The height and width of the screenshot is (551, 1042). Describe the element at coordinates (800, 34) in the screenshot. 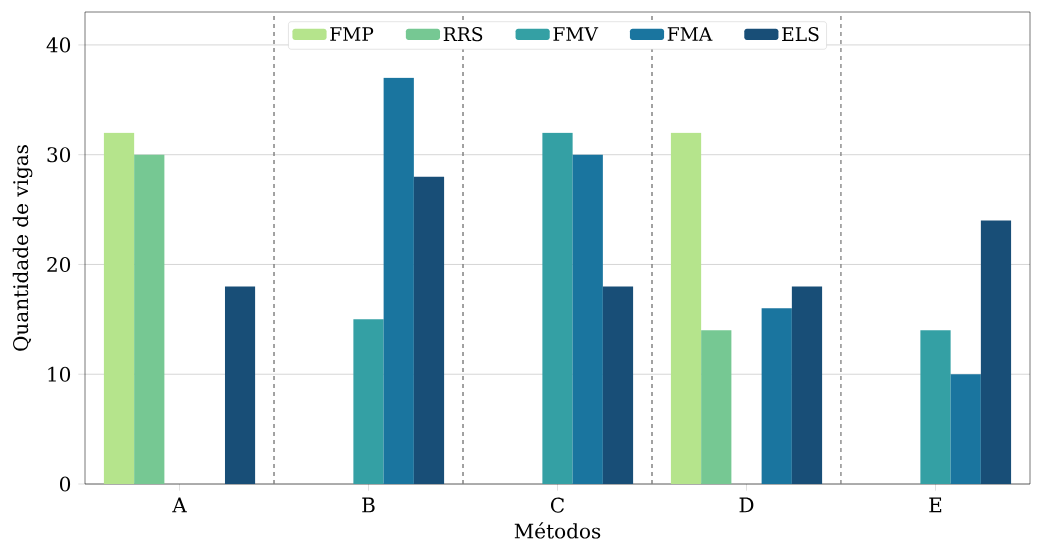

I see `legend-label: ELS` at that location.